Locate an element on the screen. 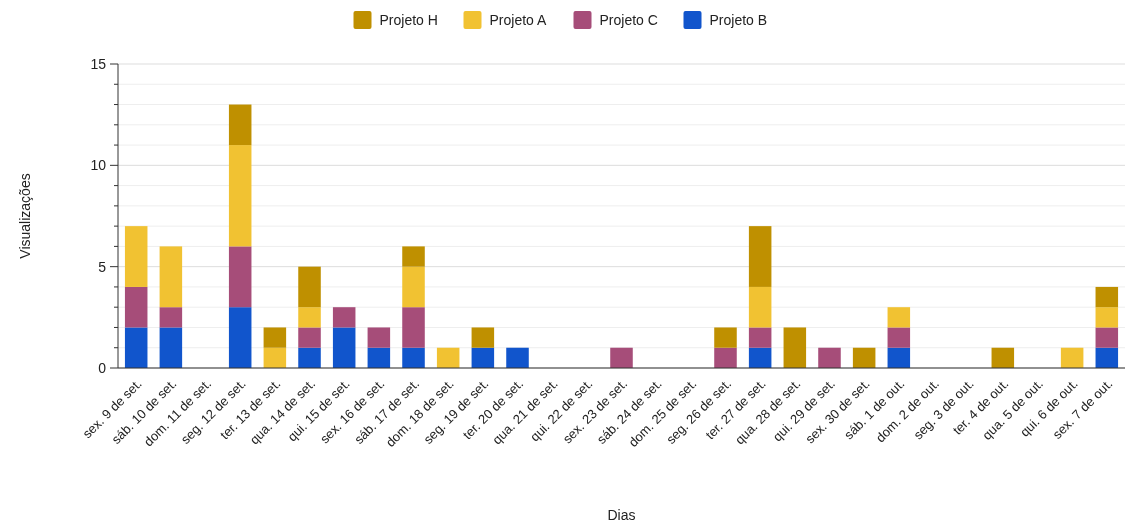 The height and width of the screenshot is (532, 1147). y-tick-label: 15 is located at coordinates (98, 63).